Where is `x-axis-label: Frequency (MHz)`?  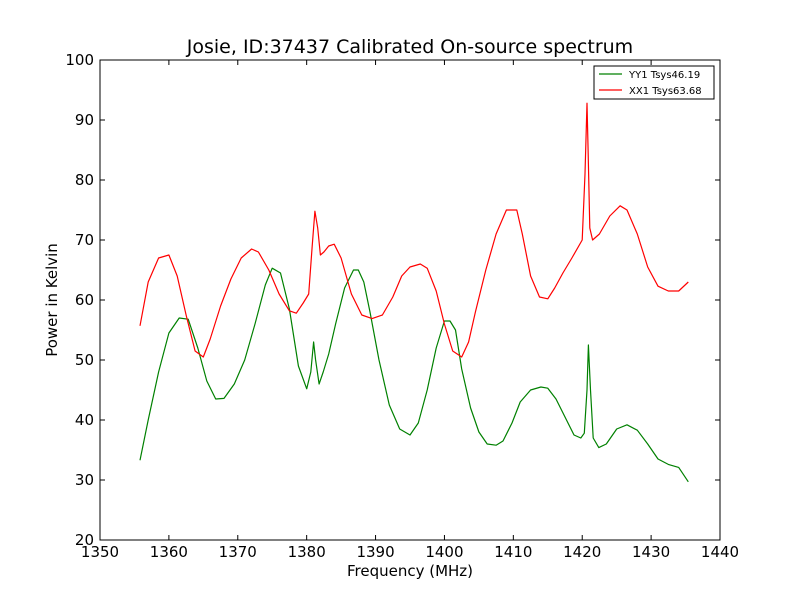
x-axis-label: Frequency (MHz) is located at coordinates (410, 571).